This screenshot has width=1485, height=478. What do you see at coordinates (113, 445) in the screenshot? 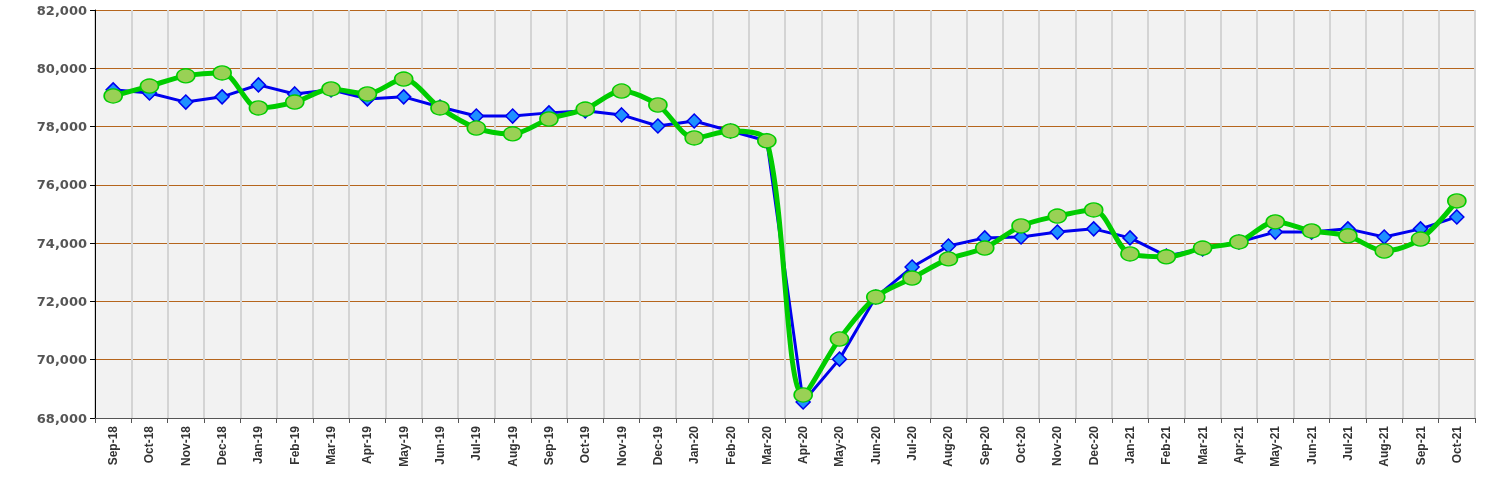
I see `x-tick-label: Sep-18` at bounding box center [113, 445].